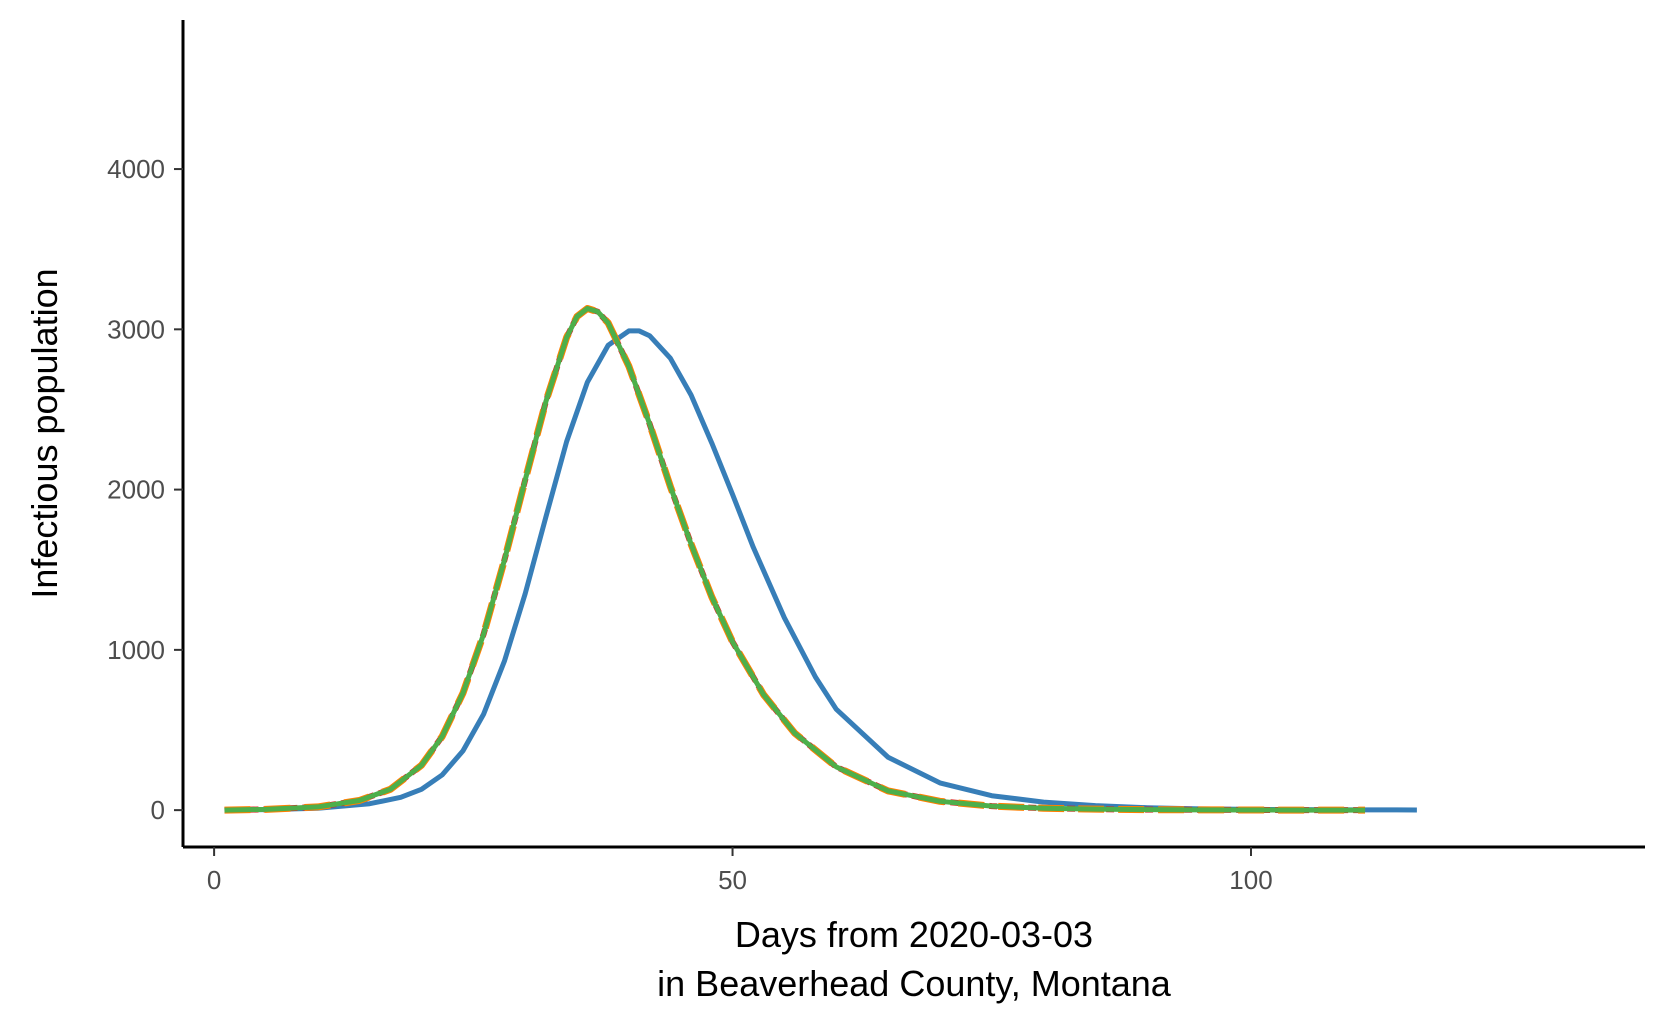 This screenshot has height=1025, width=1659. I want to click on x-axis-title-line1: Days from 2020-03-03, so click(914, 934).